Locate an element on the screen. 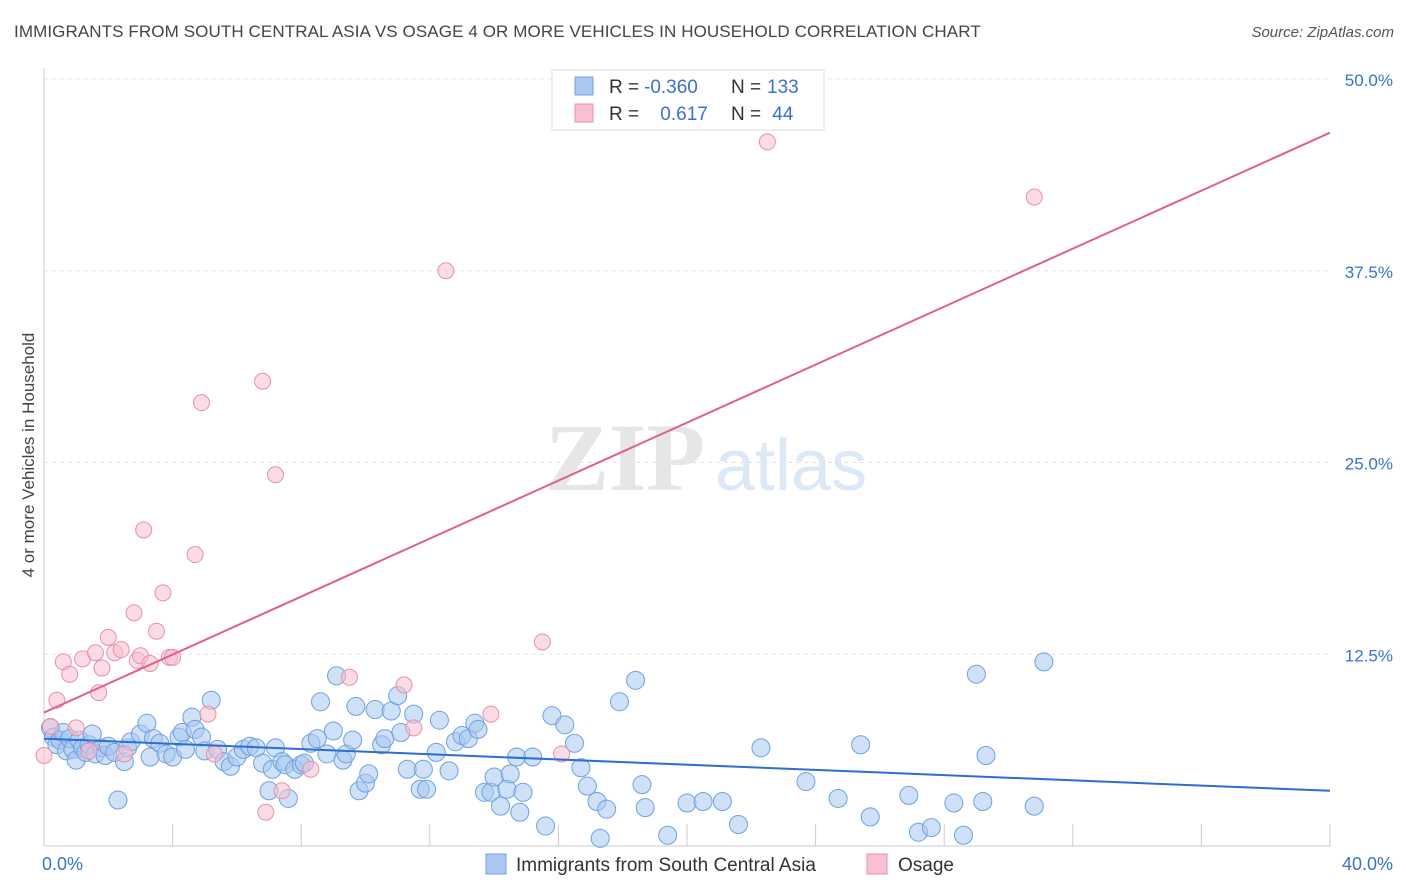  x-tick-label: 40.0% is located at coordinates (1367, 864).